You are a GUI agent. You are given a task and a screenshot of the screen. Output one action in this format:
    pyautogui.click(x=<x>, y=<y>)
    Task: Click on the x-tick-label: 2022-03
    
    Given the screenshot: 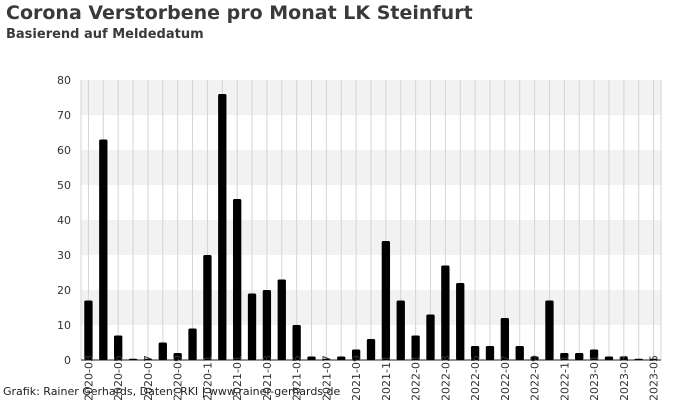 What is the action you would take?
    pyautogui.click(x=445, y=377)
    